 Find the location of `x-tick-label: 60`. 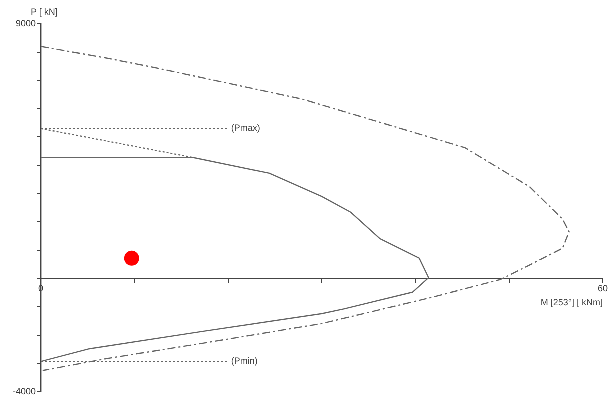

x-tick-label: 60 is located at coordinates (603, 289).